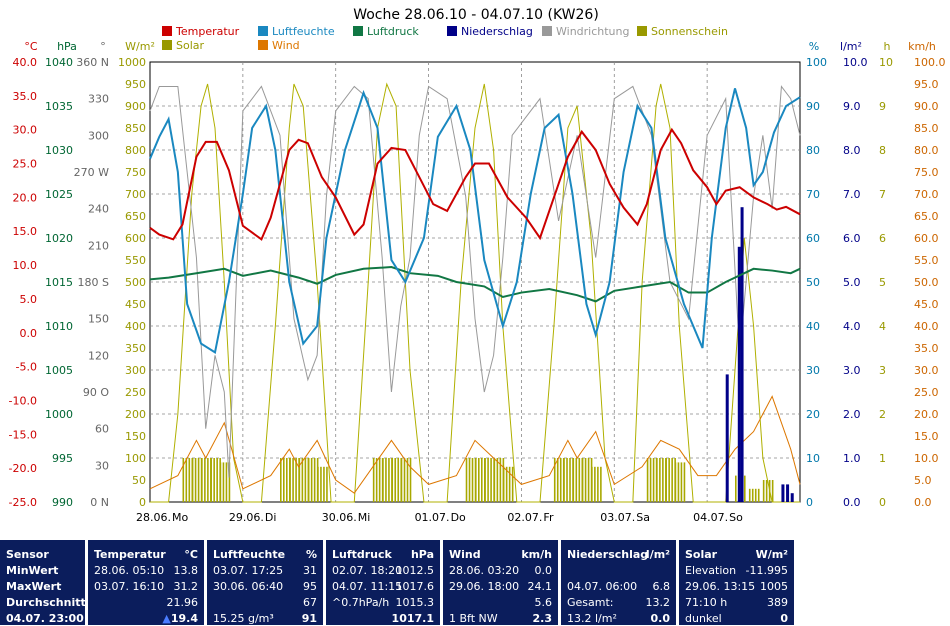  What do you see at coordinates (129, 570) in the screenshot?
I see `temp-min-time: 28.06. 05:10` at bounding box center [129, 570].